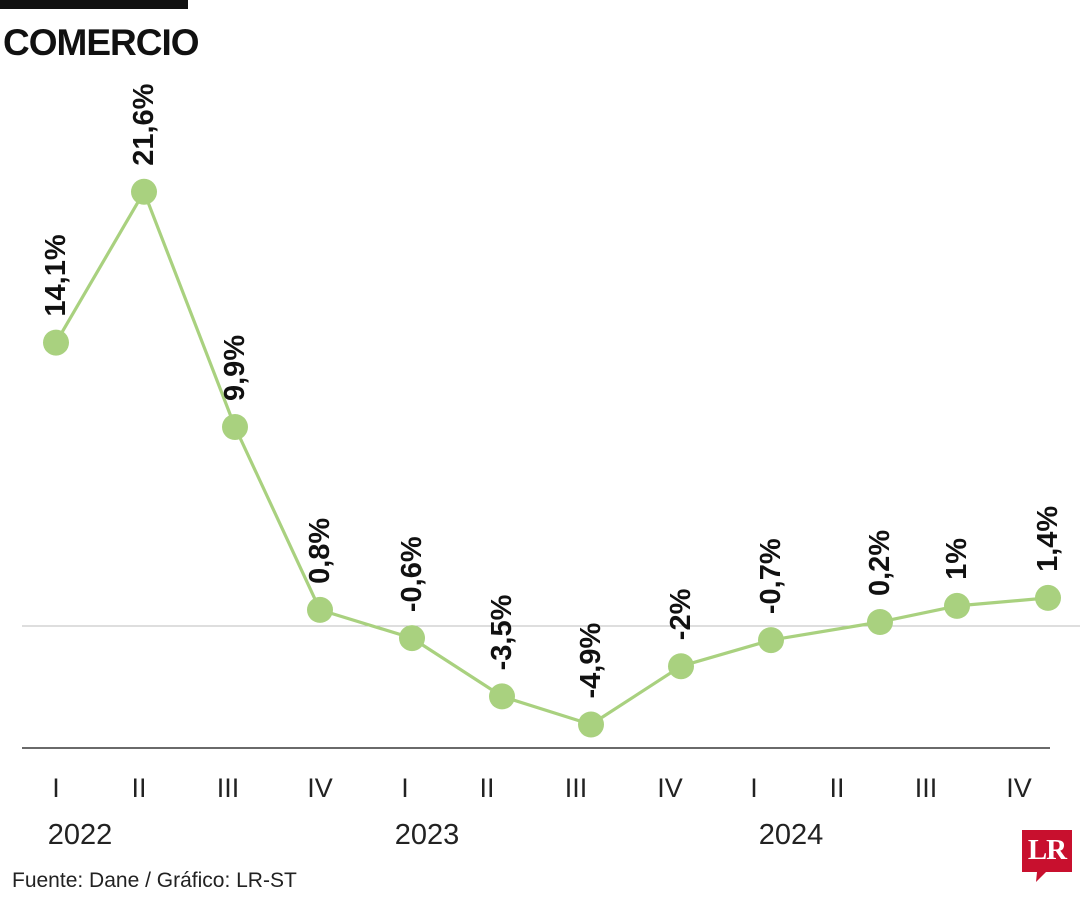 This screenshot has width=1080, height=900. What do you see at coordinates (412, 574) in the screenshot?
I see `data-label: -0,6%` at bounding box center [412, 574].